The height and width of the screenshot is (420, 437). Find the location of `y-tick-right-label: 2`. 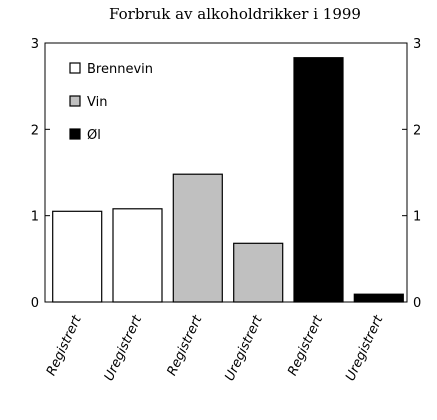

y-tick-right-label: 2 is located at coordinates (417, 130).